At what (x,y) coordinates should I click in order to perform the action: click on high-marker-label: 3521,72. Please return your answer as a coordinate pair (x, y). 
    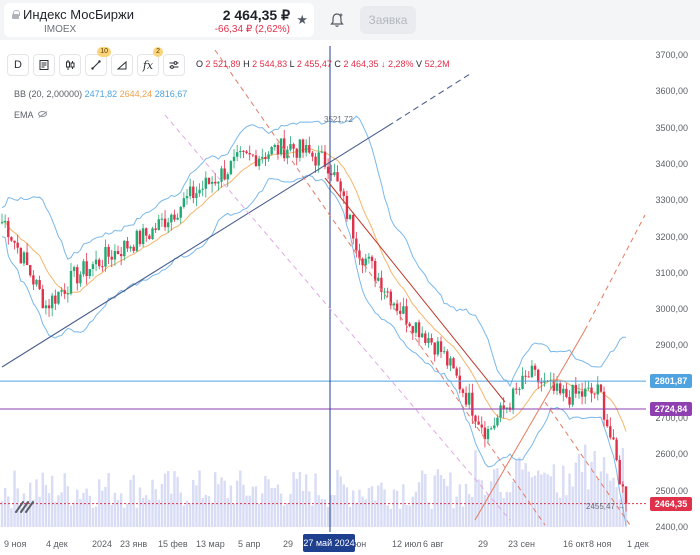
    Looking at the image, I should click on (338, 119).